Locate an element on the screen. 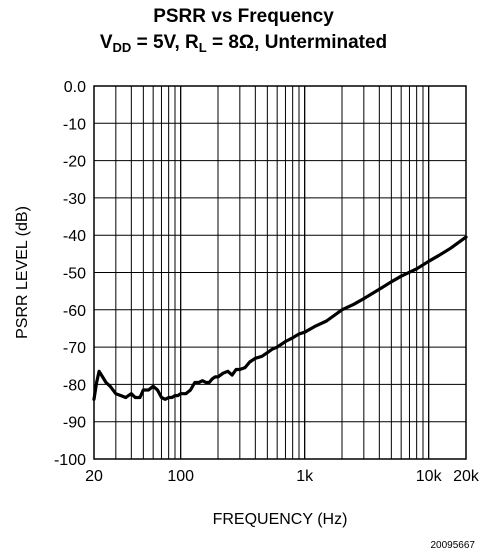  x-tick-labels: 20 100 1k 10k 20k is located at coordinates (282, 476).